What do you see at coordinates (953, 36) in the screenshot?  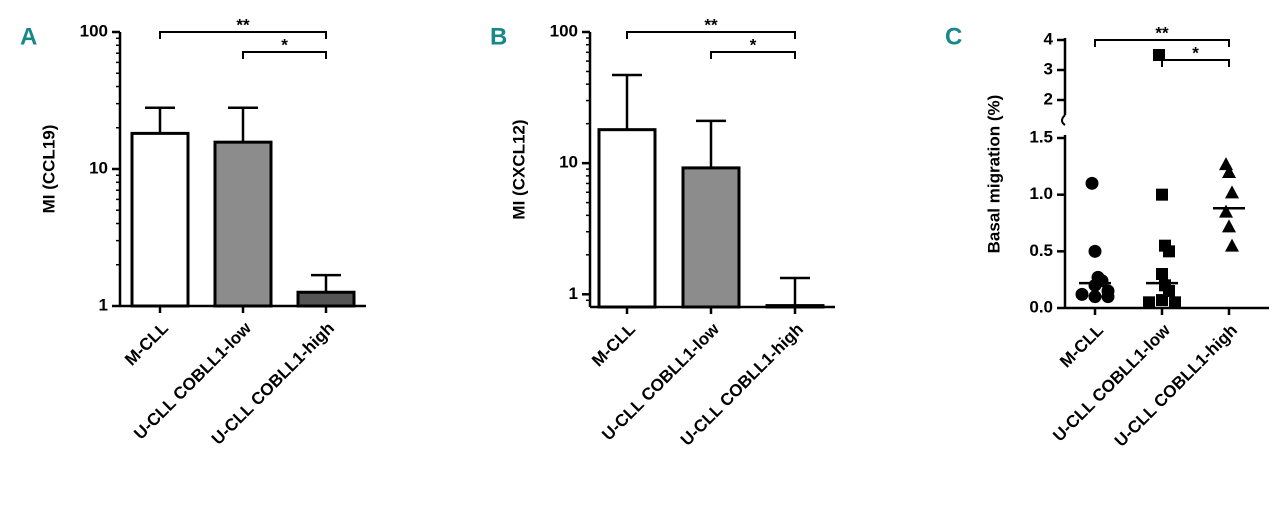 I see `panel-label: C` at bounding box center [953, 36].